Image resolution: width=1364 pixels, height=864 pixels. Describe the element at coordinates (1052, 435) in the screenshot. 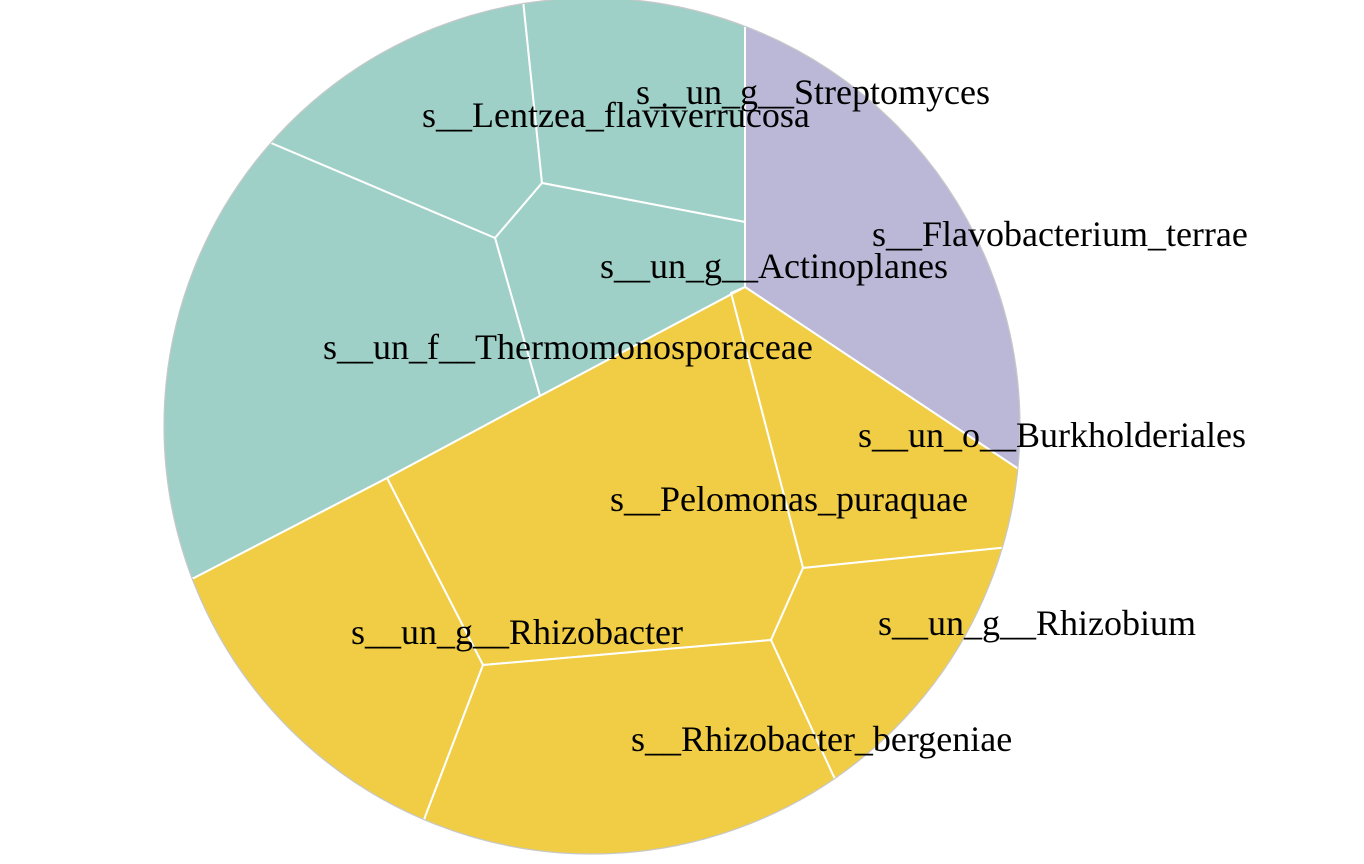

I see `label-burkholderiales: s__un_o__Burkholderiales` at that location.